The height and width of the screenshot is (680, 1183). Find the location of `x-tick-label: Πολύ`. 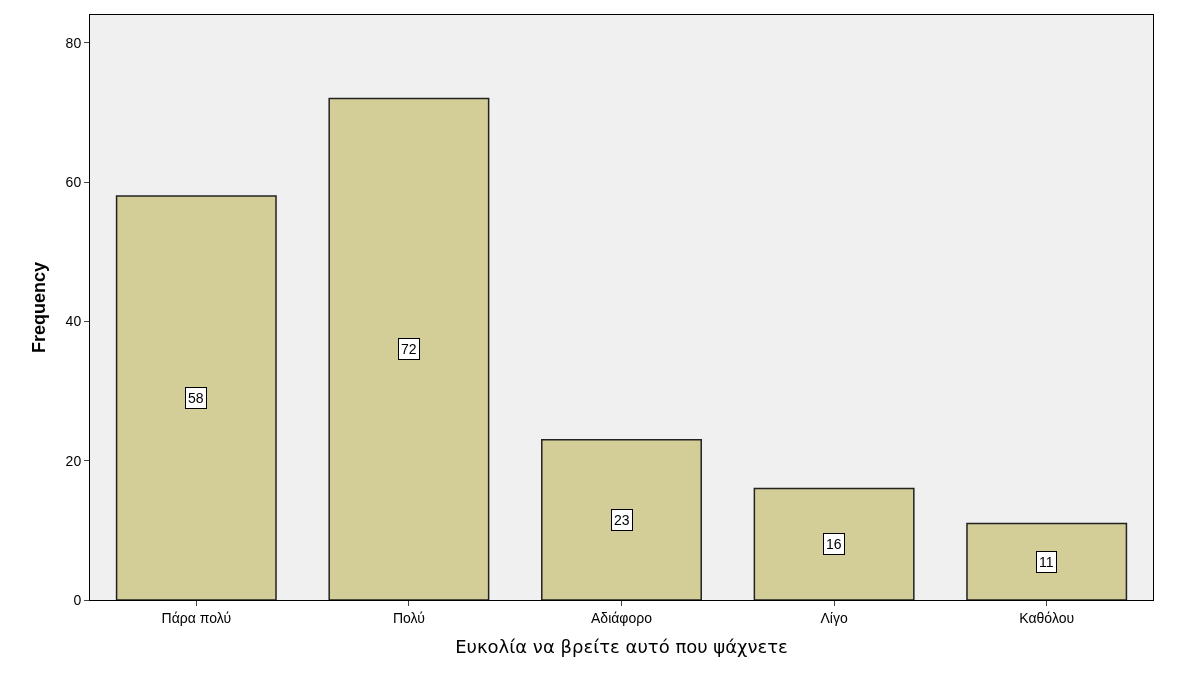

x-tick-label: Πολύ is located at coordinates (408, 617).